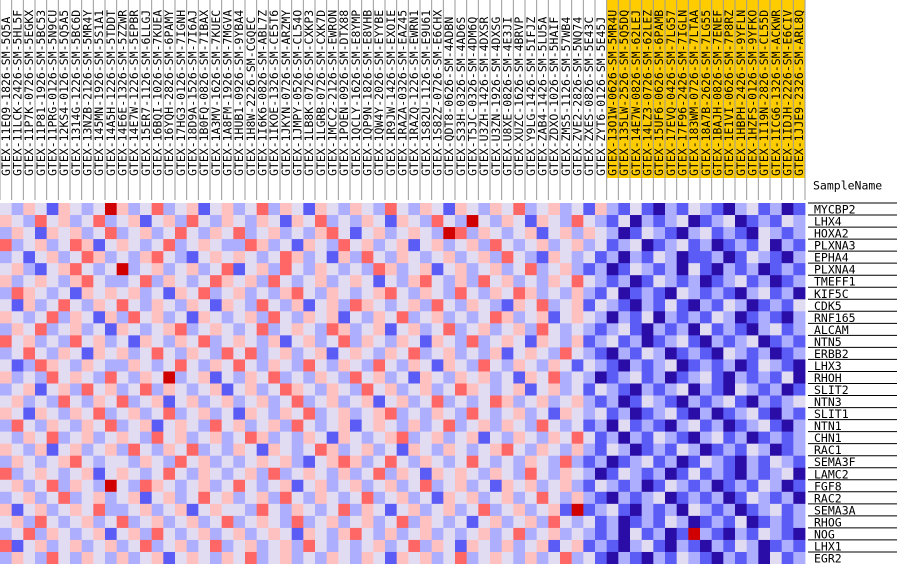  Describe the element at coordinates (694, 89) in the screenshot. I see `column-highlight` at that location.